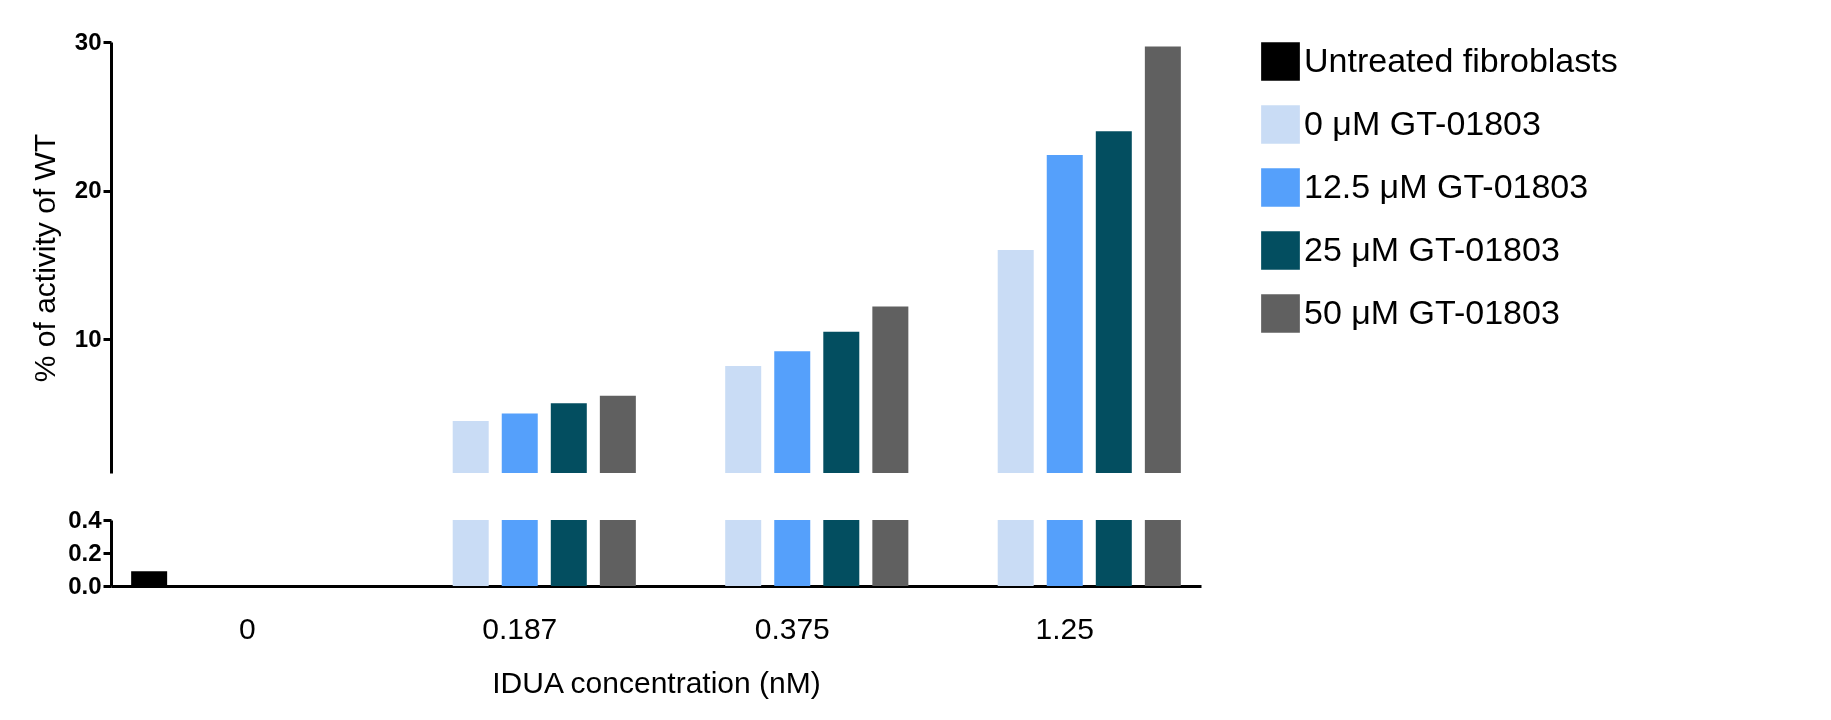 The height and width of the screenshot is (720, 1831). What do you see at coordinates (44, 258) in the screenshot?
I see `y-axis-title: % of activity of WT` at bounding box center [44, 258].